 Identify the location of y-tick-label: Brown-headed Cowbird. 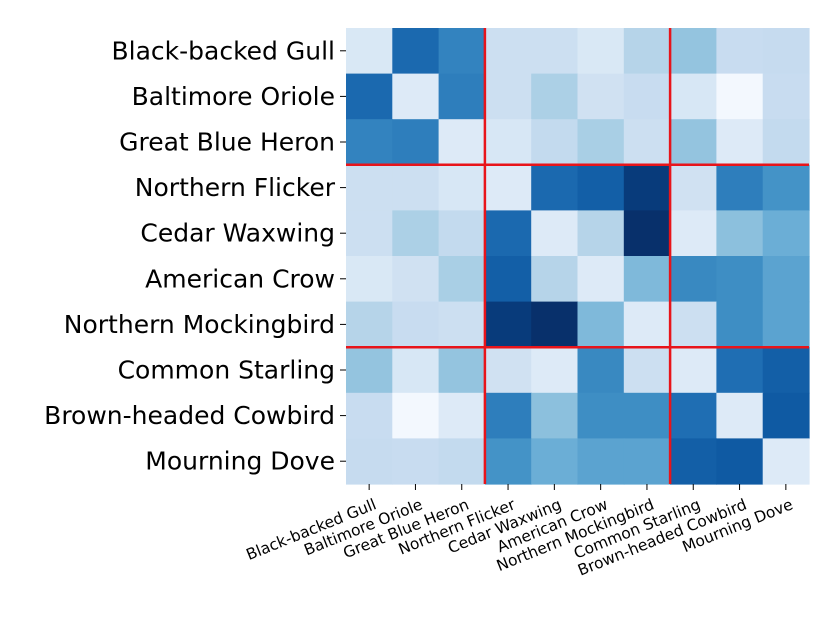
(189, 415).